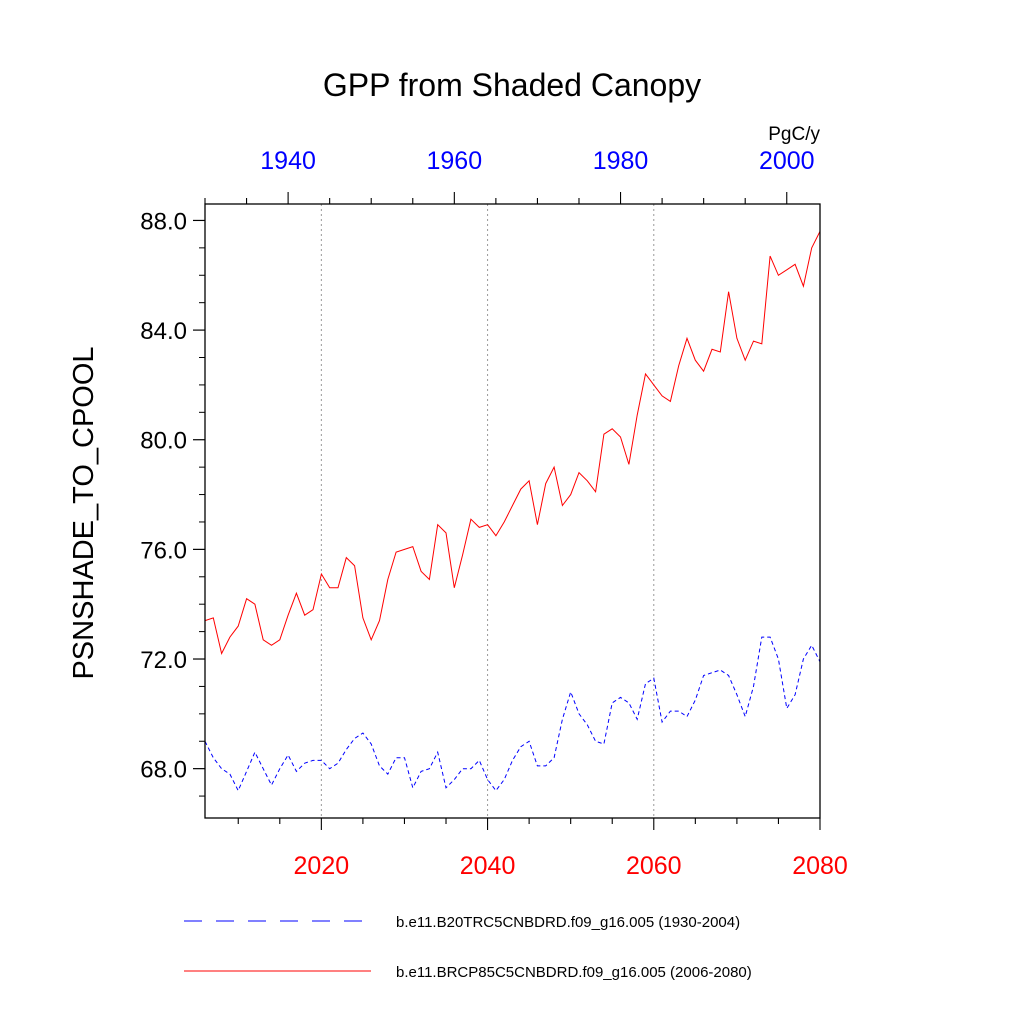 This screenshot has height=1024, width=1024. What do you see at coordinates (488, 866) in the screenshot?
I see `x-bottom-tick-label: 2040` at bounding box center [488, 866].